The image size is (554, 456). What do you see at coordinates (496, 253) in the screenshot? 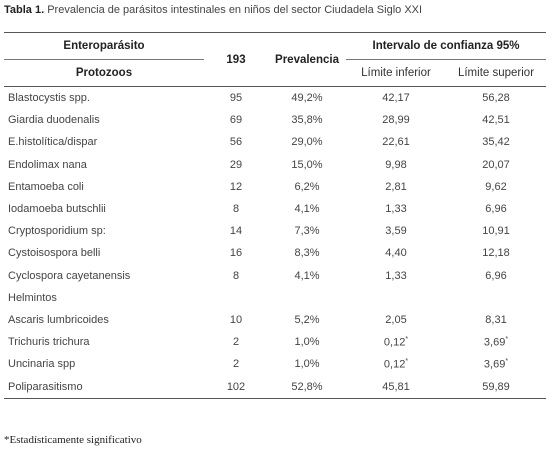
I see `cell-ci-upper: 12,18` at bounding box center [496, 253].